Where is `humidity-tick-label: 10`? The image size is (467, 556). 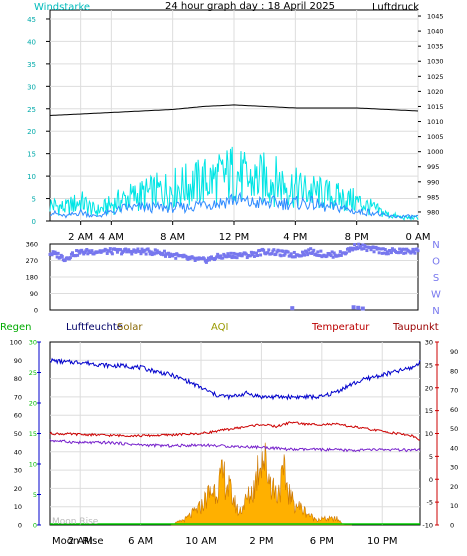 humidity-tick-label: 10 is located at coordinates (33, 465).